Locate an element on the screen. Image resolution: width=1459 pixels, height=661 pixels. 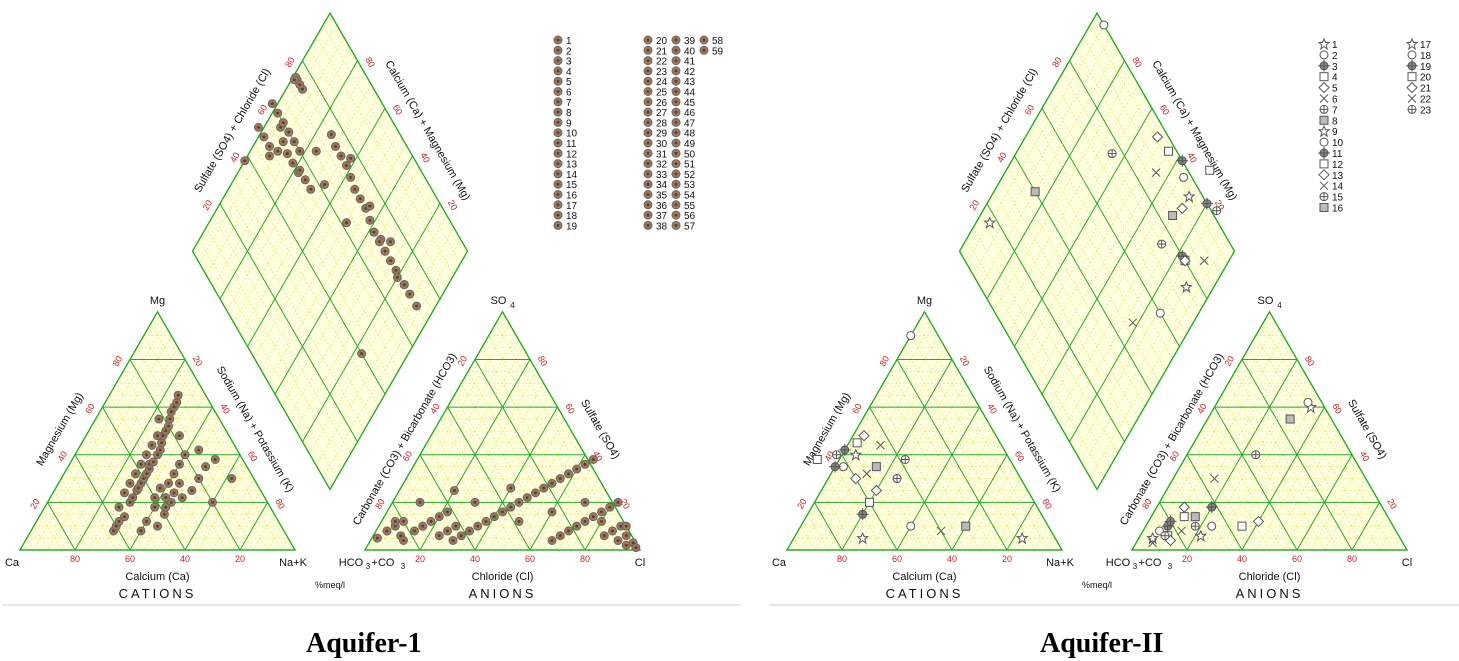
tick-label-mg: 20 is located at coordinates (802, 504).